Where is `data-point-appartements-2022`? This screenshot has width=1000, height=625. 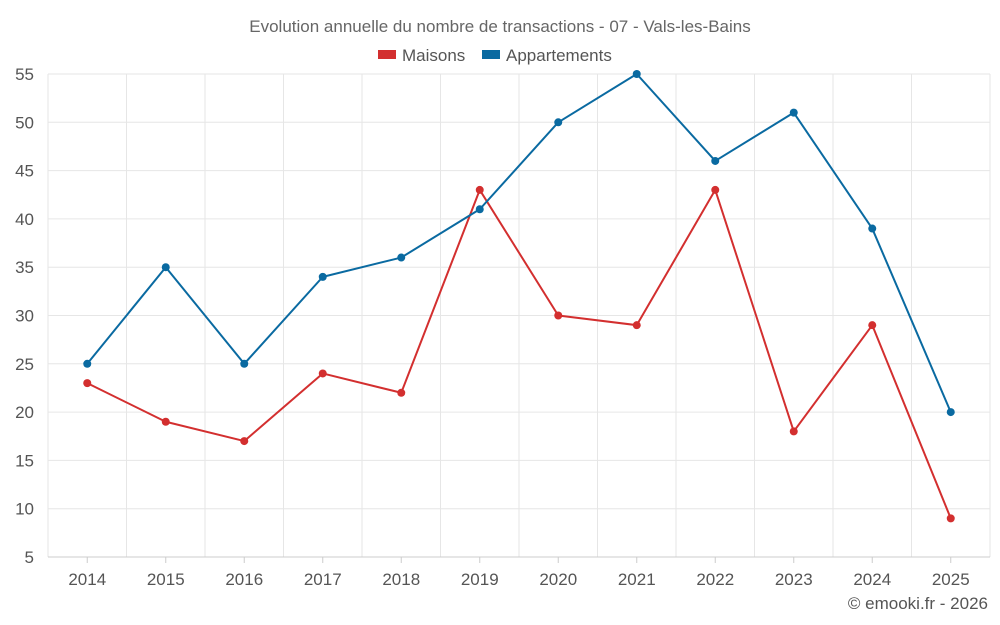
data-point-appartements-2022 is located at coordinates (715, 160).